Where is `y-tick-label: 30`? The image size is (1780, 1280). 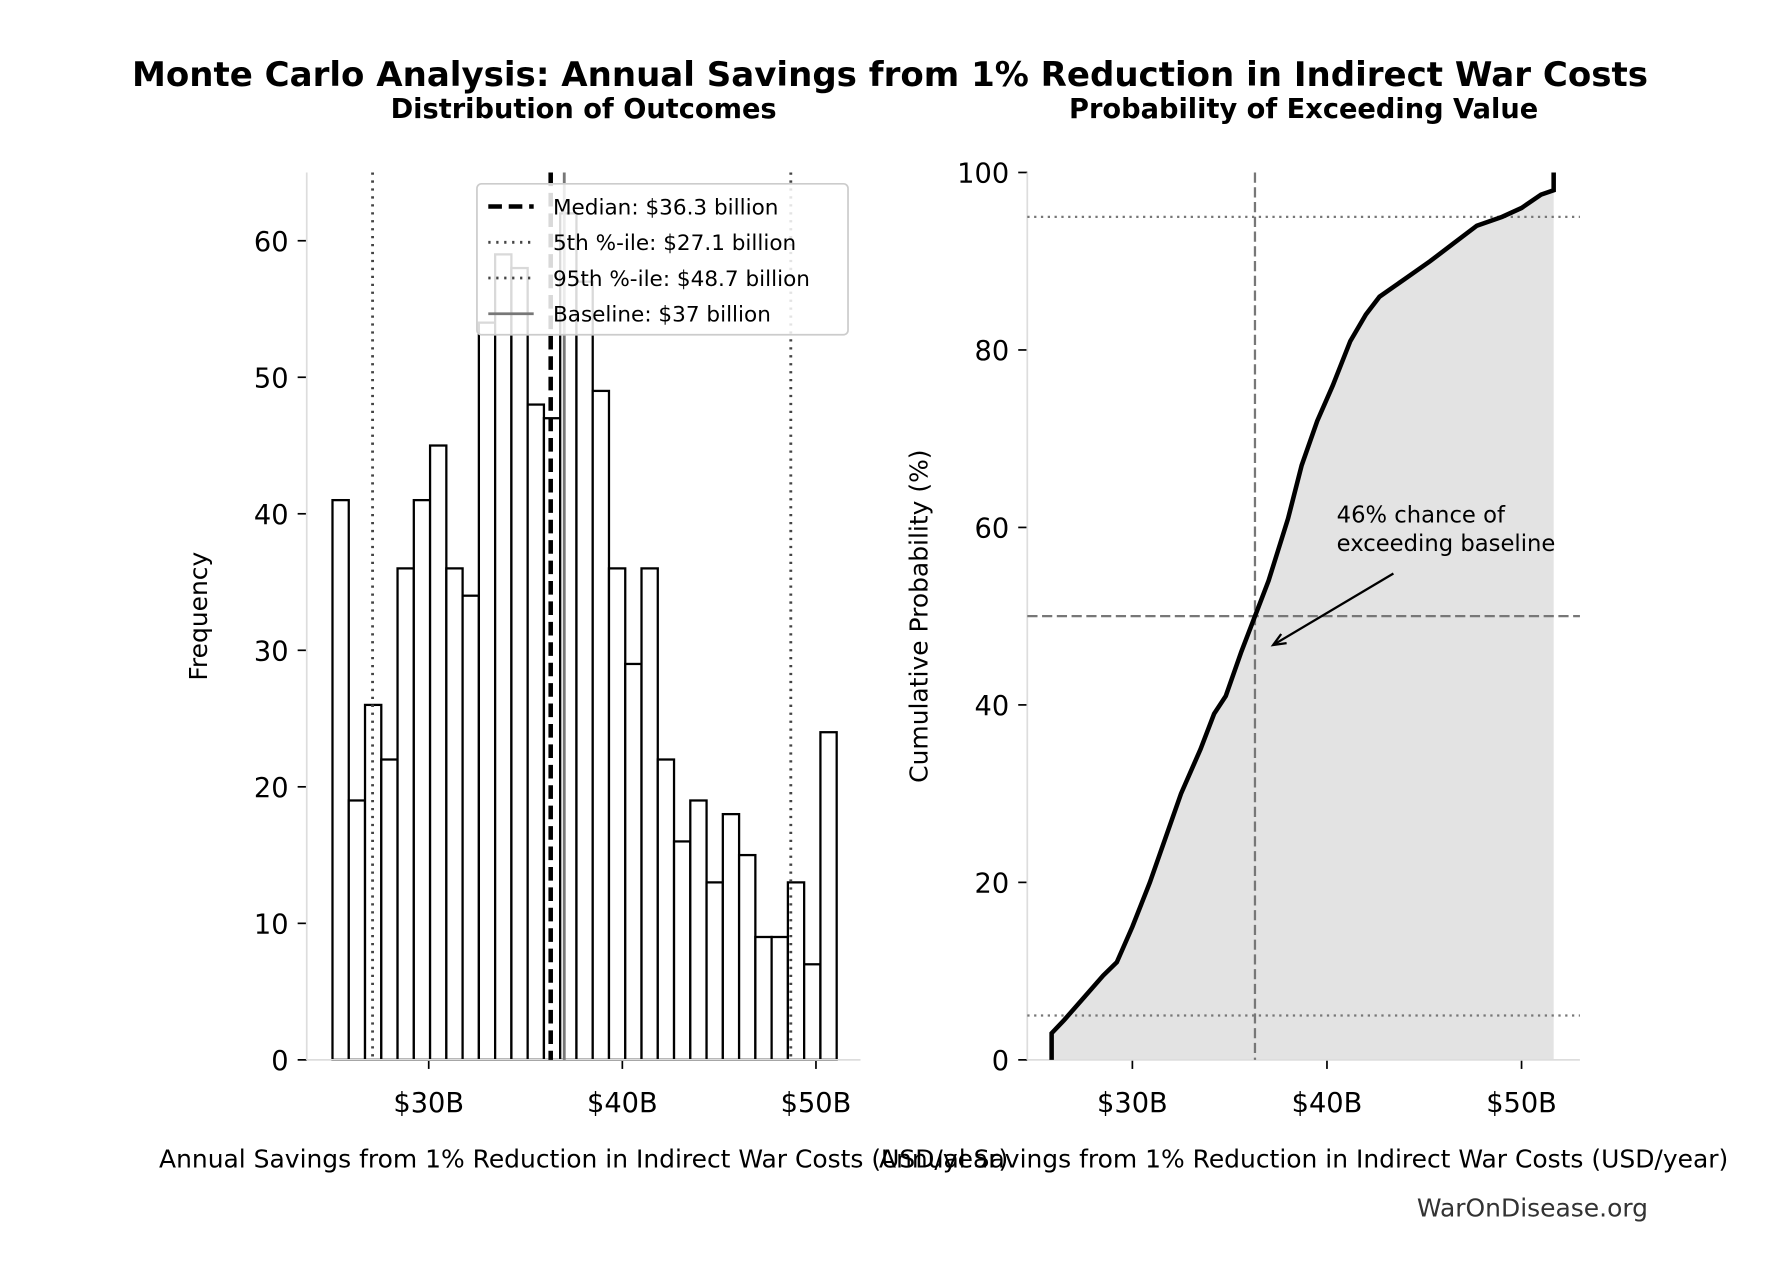 y-tick-label: 30 is located at coordinates (271, 652).